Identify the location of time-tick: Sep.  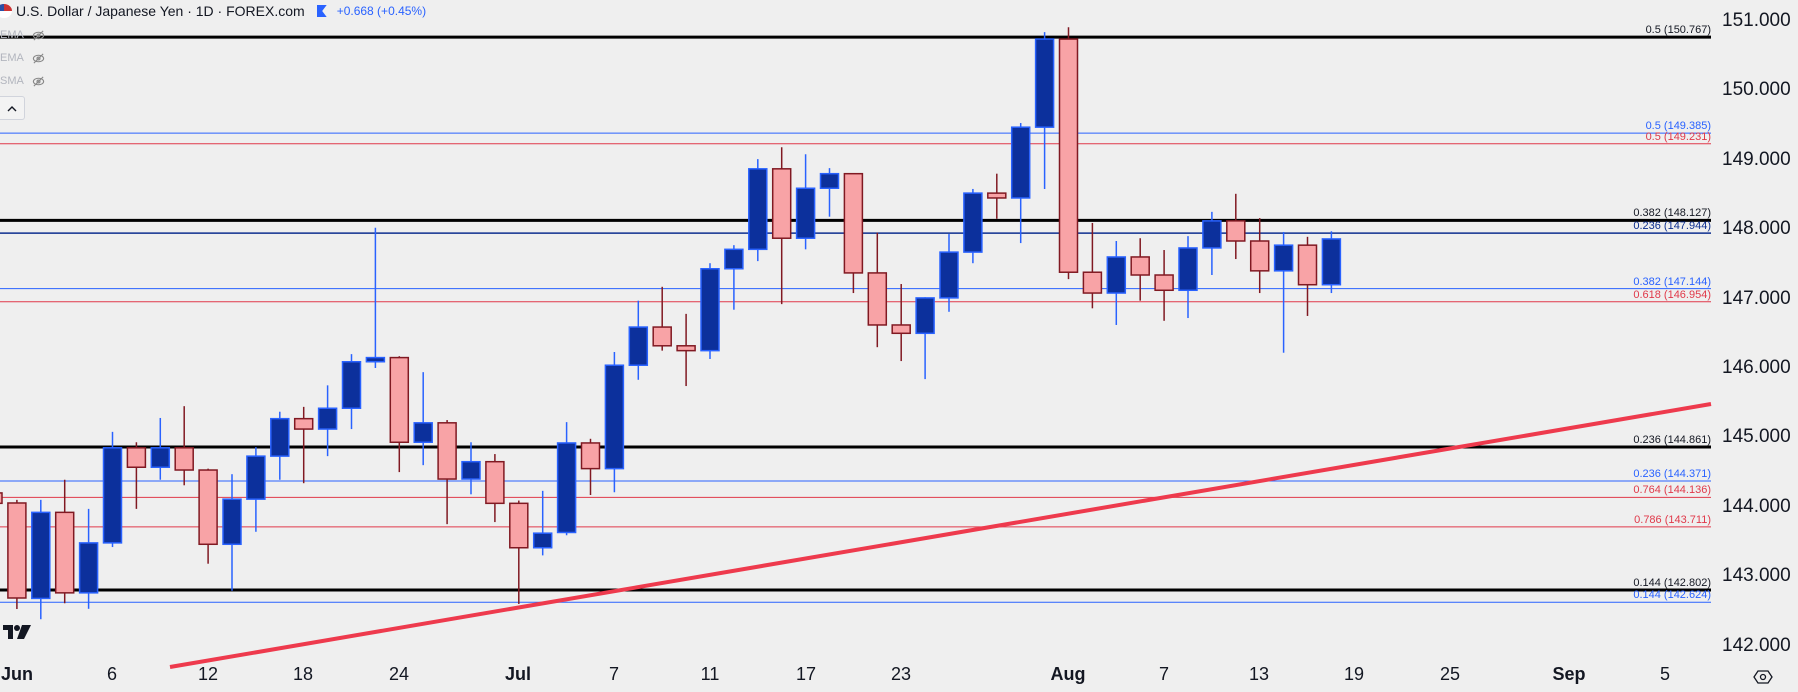
(1569, 674).